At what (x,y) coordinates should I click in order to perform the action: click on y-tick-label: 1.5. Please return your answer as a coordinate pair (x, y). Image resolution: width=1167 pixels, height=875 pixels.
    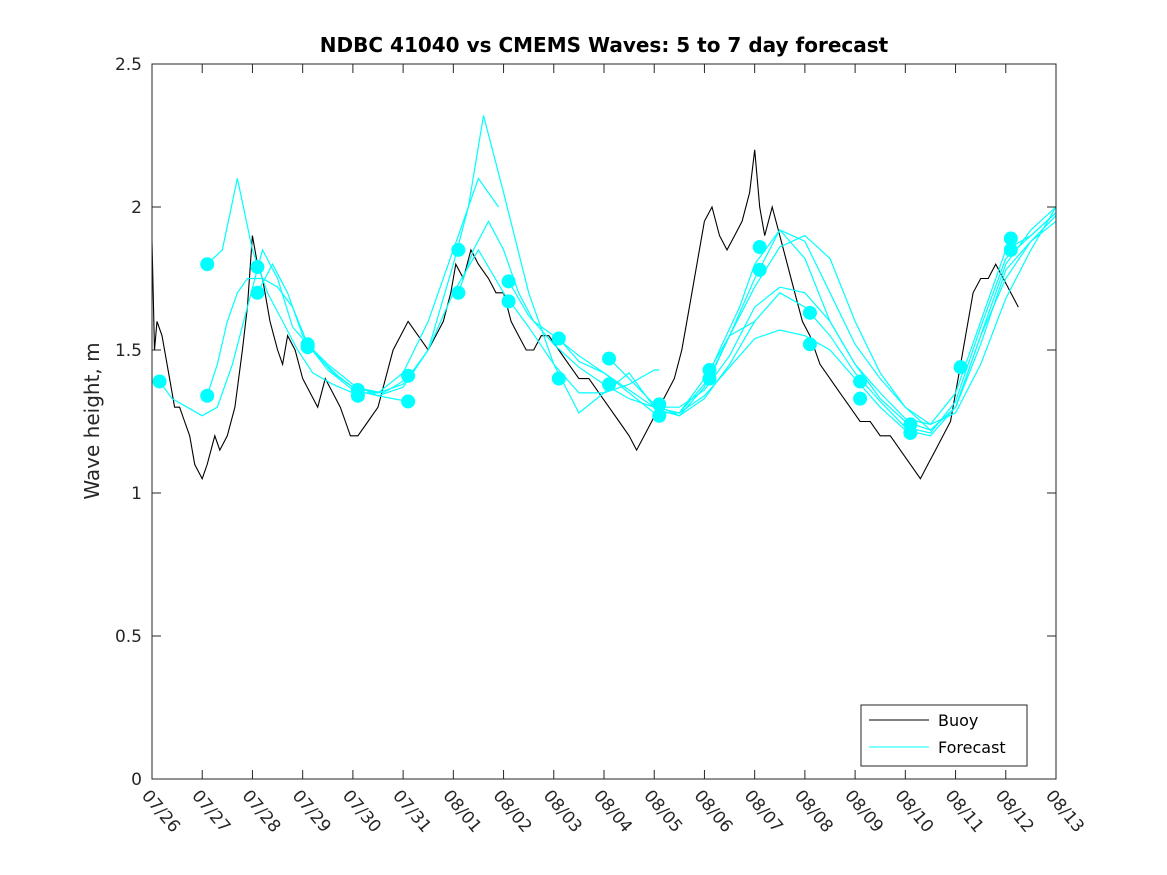
    Looking at the image, I should click on (128, 351).